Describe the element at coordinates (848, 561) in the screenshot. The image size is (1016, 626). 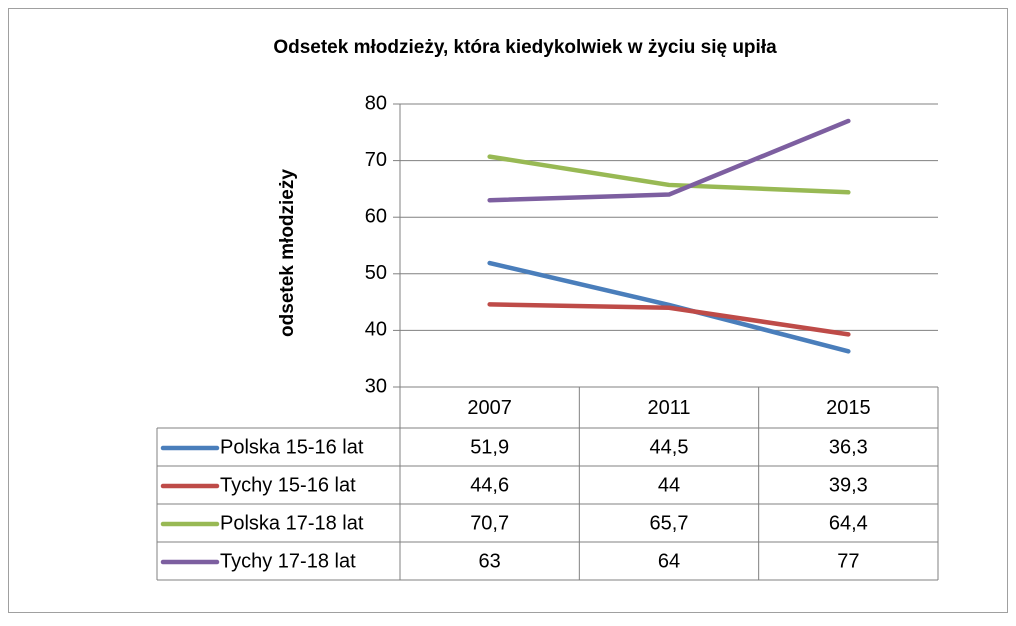
I see `table-value: 77` at that location.